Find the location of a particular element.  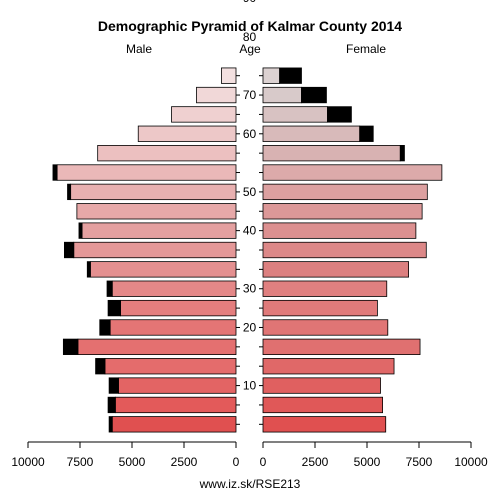

age-tick-label: 80 is located at coordinates (250, 37).